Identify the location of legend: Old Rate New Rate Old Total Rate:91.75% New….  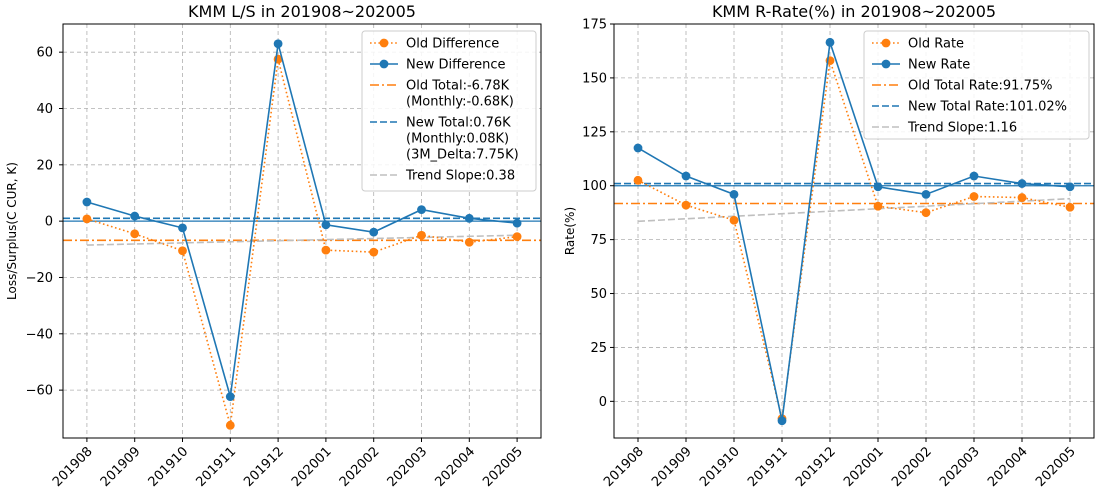
(976, 85).